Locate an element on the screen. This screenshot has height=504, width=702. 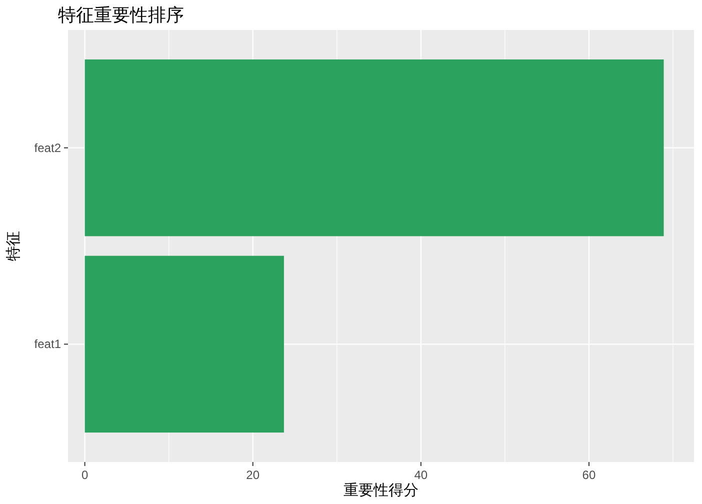
x-tick-label: 60 is located at coordinates (589, 475).